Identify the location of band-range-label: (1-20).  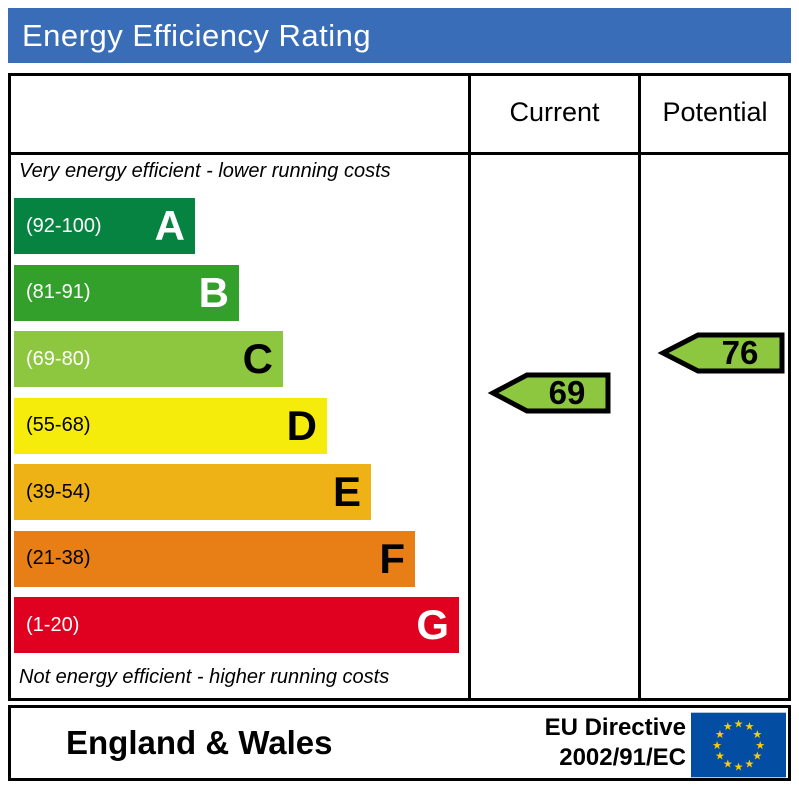
(53, 624).